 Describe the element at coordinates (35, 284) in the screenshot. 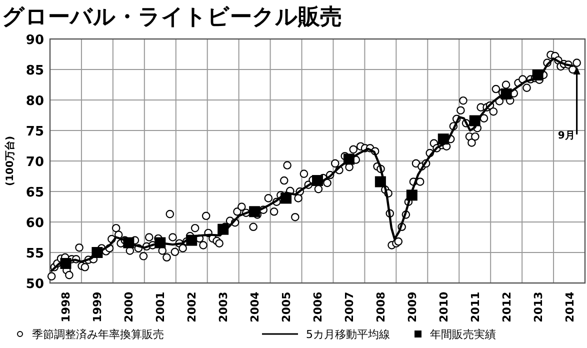

I see `y-tick-label: 50` at that location.